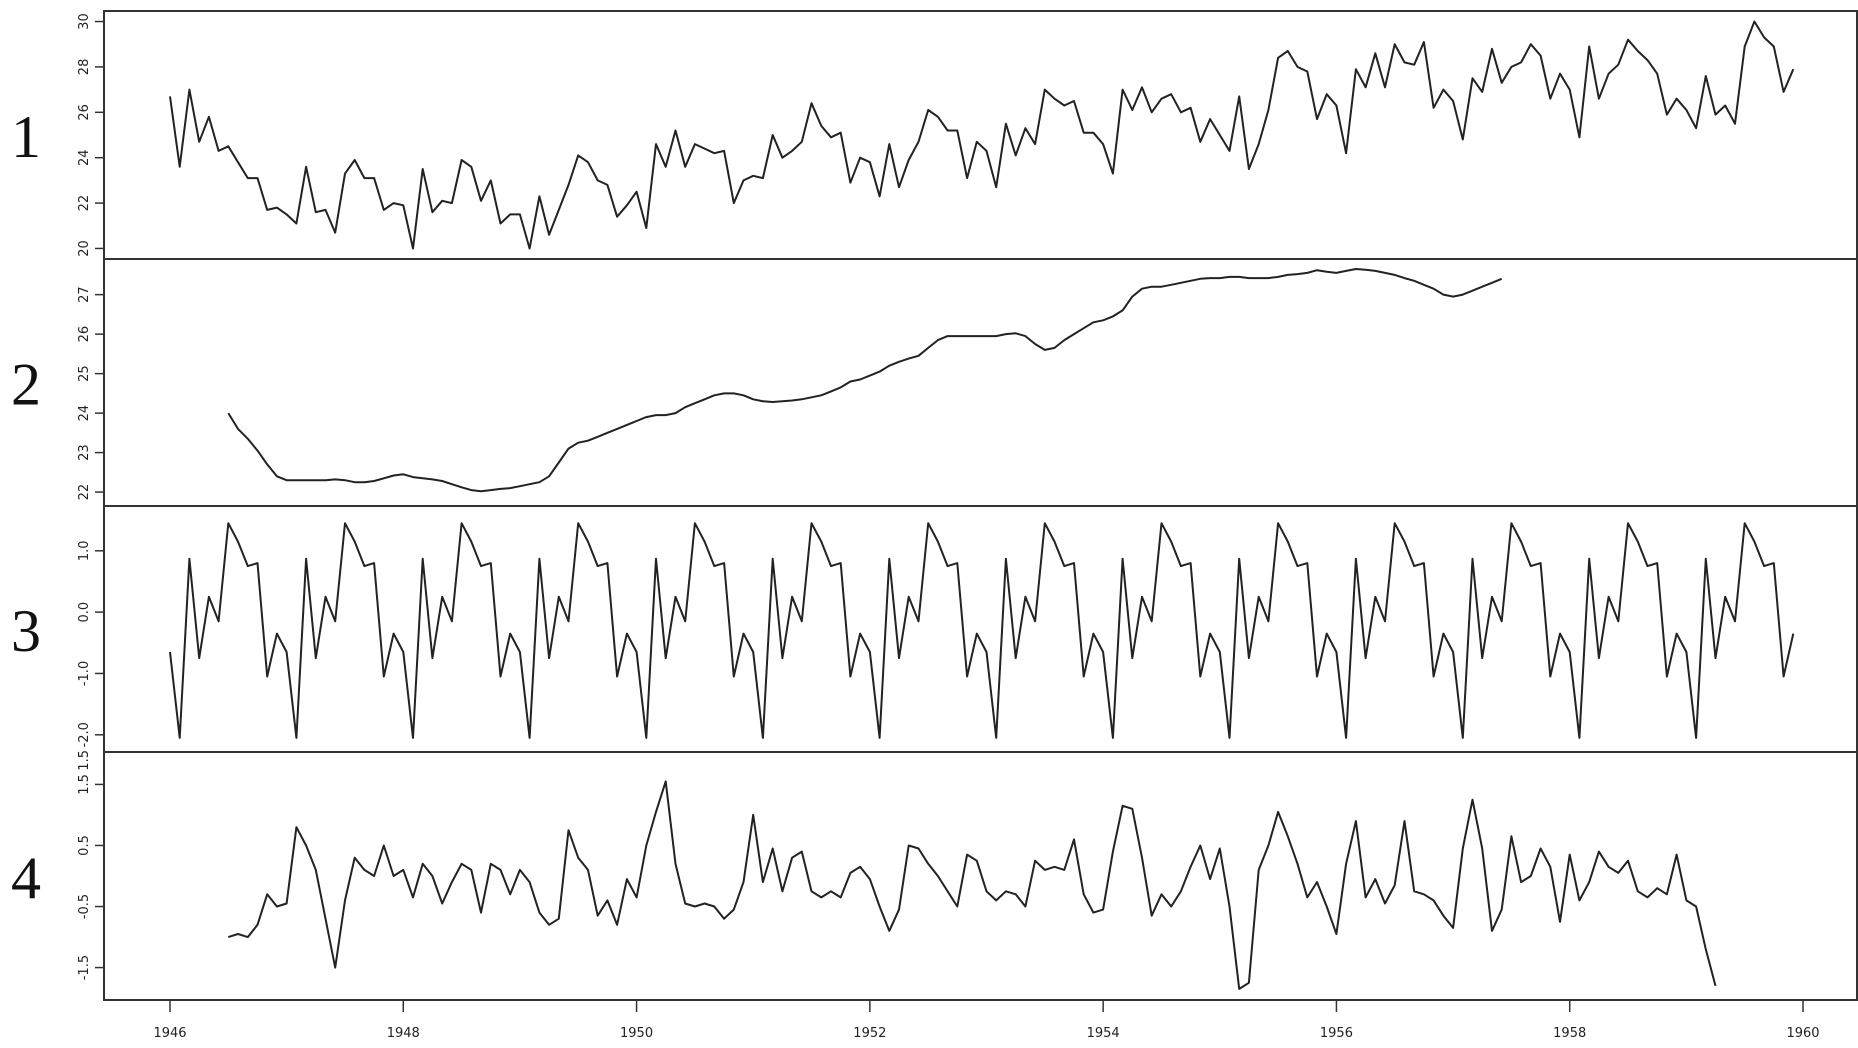 This screenshot has height=1048, width=1858. I want to click on x-tick-label: 1950, so click(636, 1033).